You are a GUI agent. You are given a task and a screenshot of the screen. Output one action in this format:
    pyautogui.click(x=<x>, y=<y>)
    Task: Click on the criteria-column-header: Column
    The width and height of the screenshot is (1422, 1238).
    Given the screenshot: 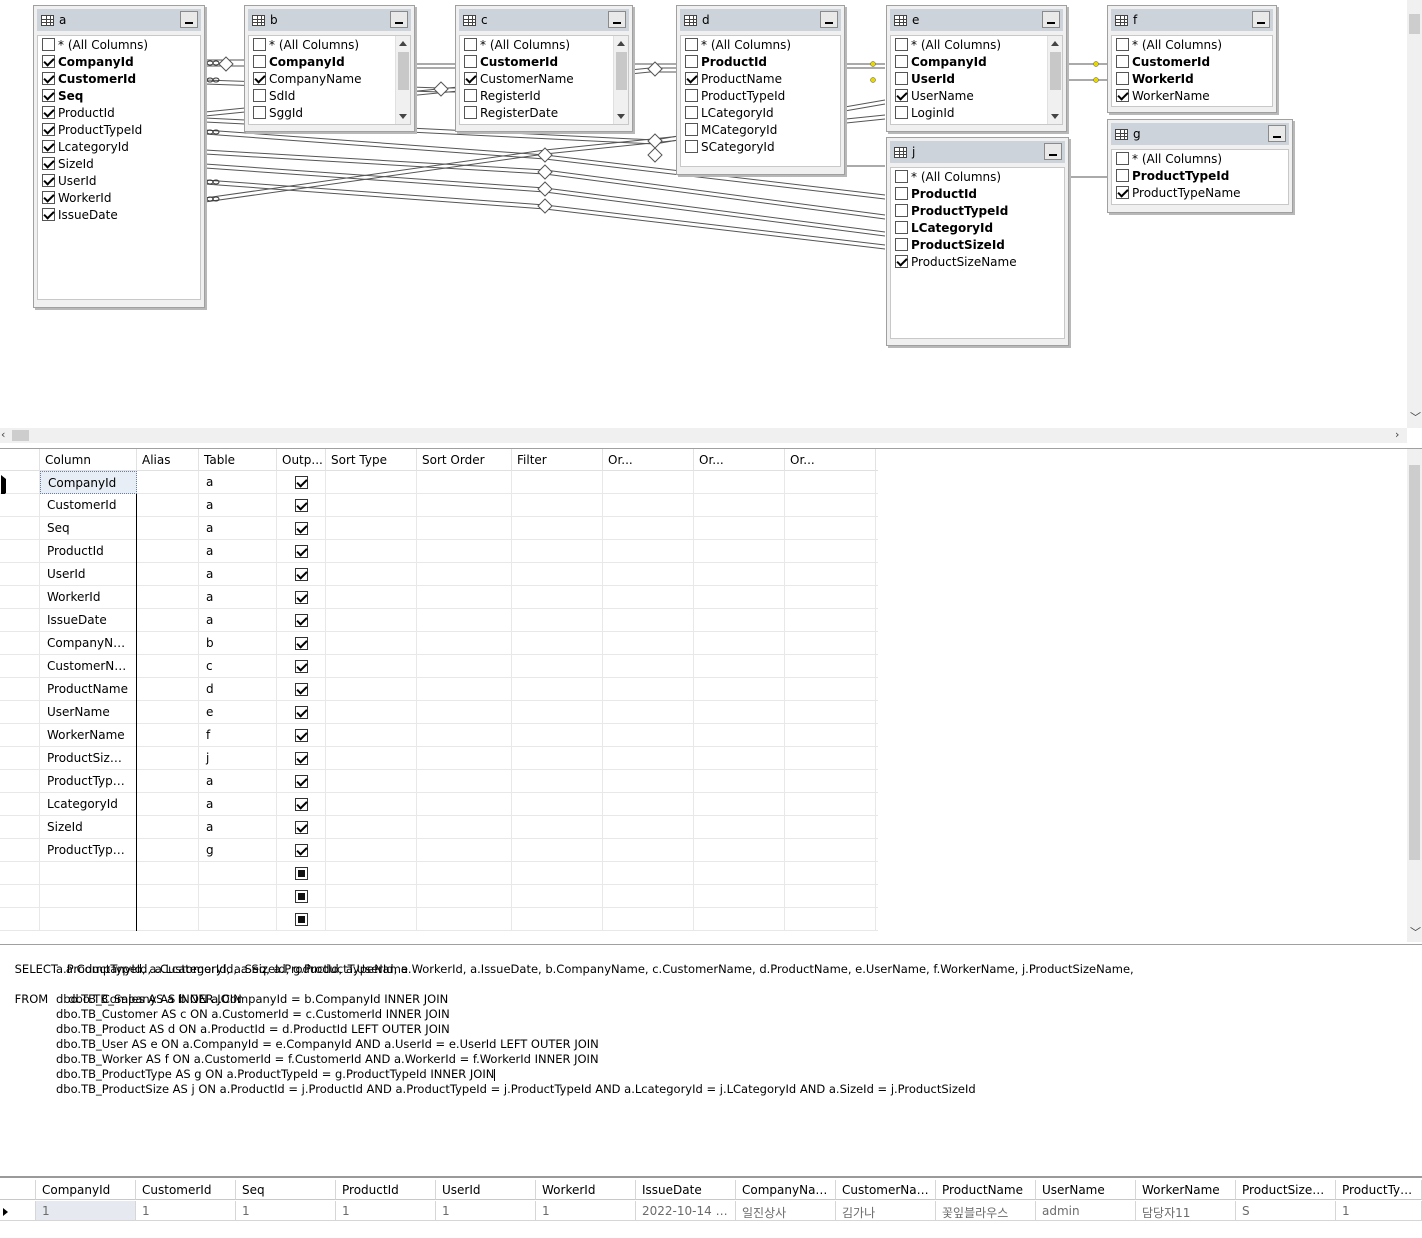 What is the action you would take?
    pyautogui.click(x=88, y=460)
    